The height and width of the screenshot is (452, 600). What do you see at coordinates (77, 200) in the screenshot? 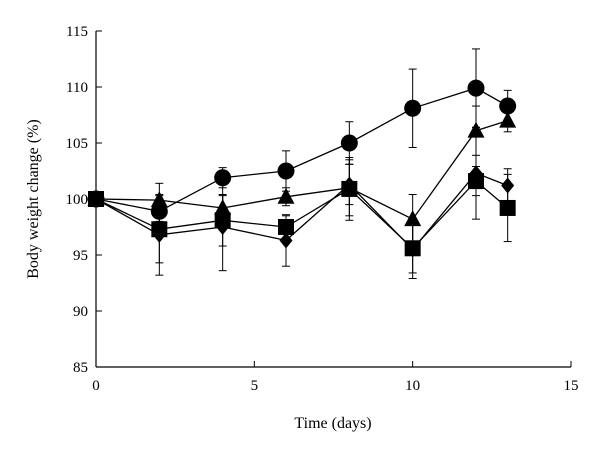
I see `y-tick-label: 100` at bounding box center [77, 200].